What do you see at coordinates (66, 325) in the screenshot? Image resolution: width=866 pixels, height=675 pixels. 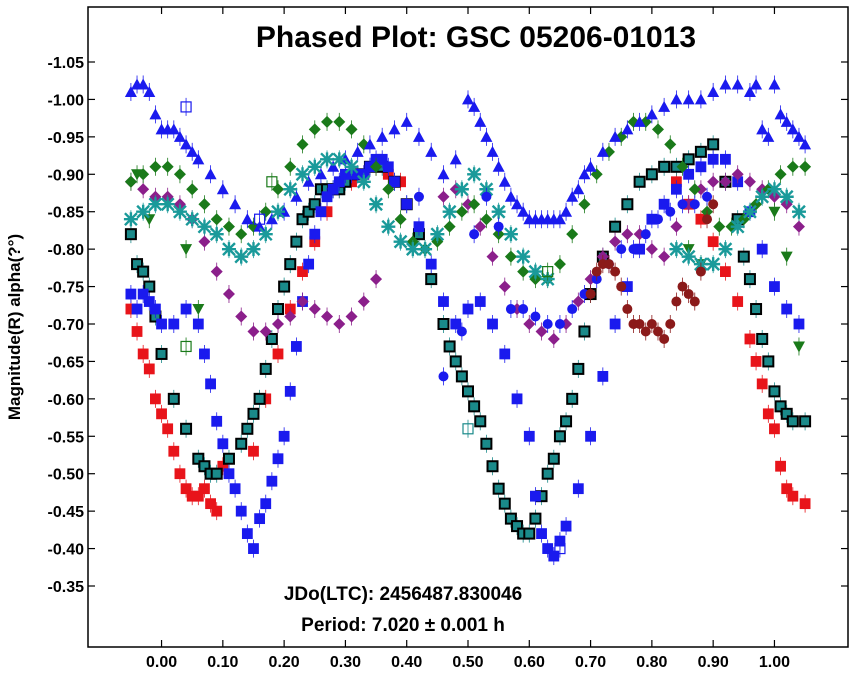 I see `y-tick-label: -0.70` at bounding box center [66, 325].